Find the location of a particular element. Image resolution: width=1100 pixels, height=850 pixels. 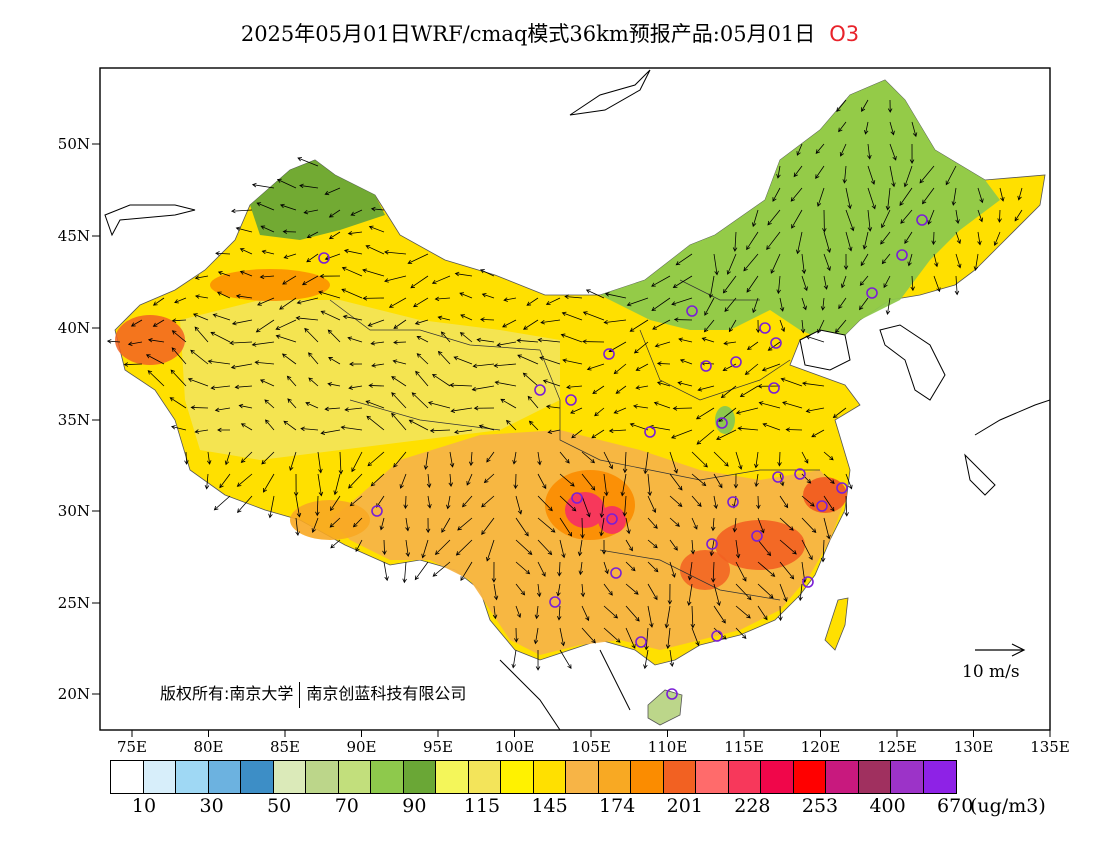

colorbar-tick: 174 is located at coordinates (617, 806).